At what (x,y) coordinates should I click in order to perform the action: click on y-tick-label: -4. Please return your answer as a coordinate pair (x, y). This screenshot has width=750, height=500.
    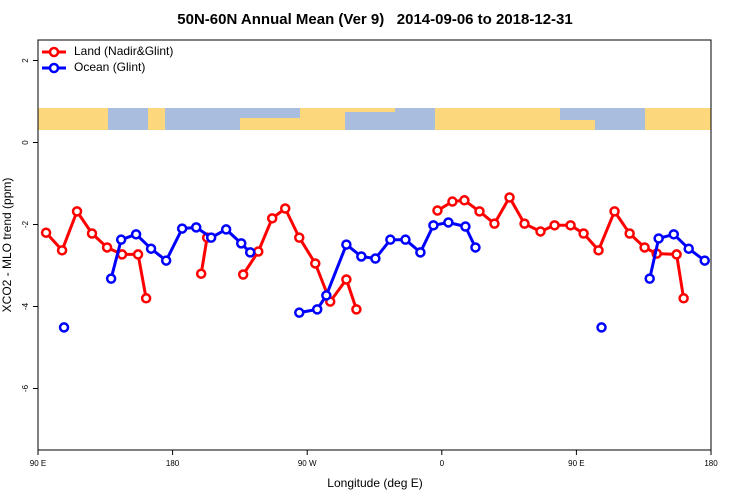
    Looking at the image, I should click on (25, 306).